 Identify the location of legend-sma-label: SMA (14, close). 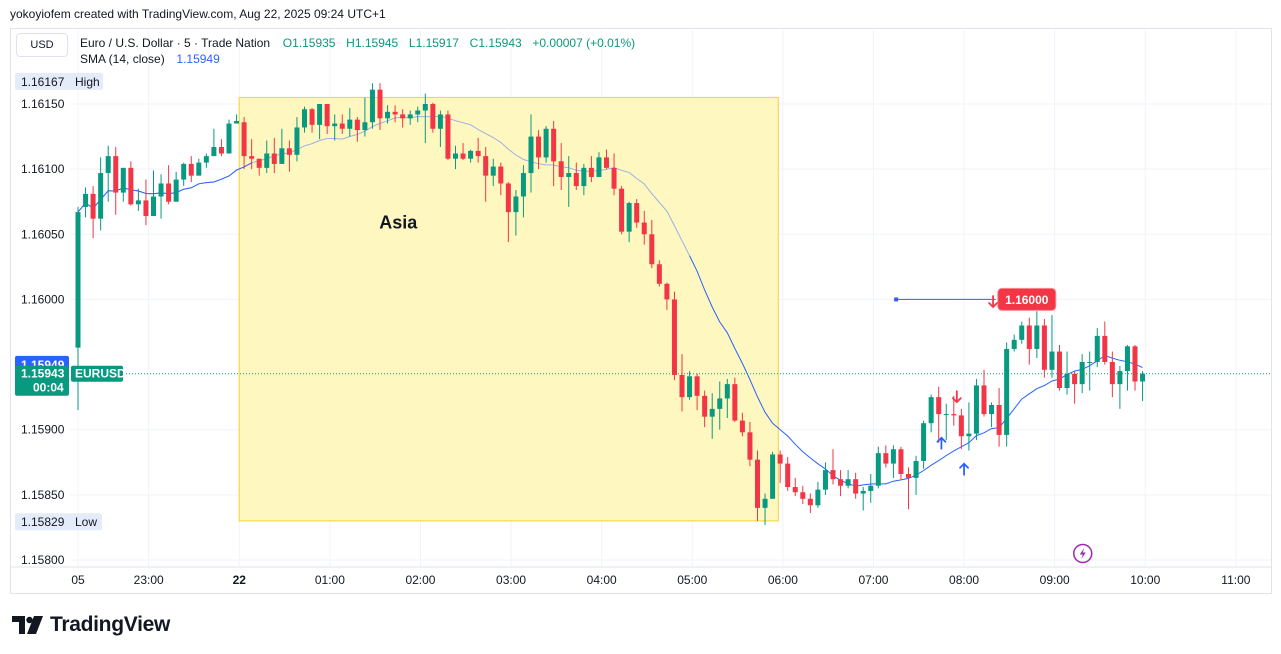
(122, 59).